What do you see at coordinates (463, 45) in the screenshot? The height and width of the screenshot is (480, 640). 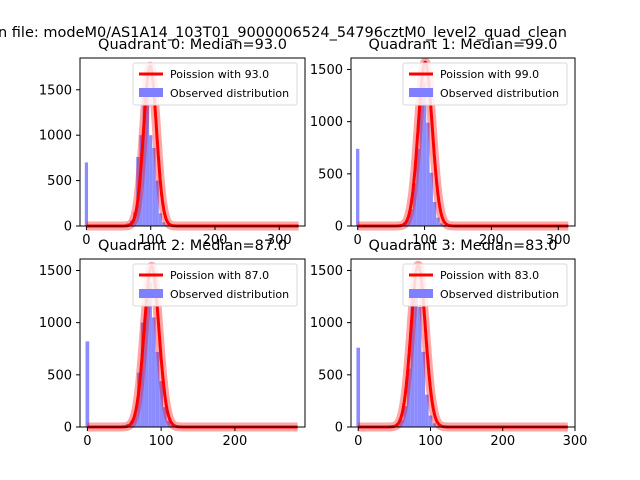 I see `panel-title: Quadrant 1: Median=99.0` at bounding box center [463, 45].